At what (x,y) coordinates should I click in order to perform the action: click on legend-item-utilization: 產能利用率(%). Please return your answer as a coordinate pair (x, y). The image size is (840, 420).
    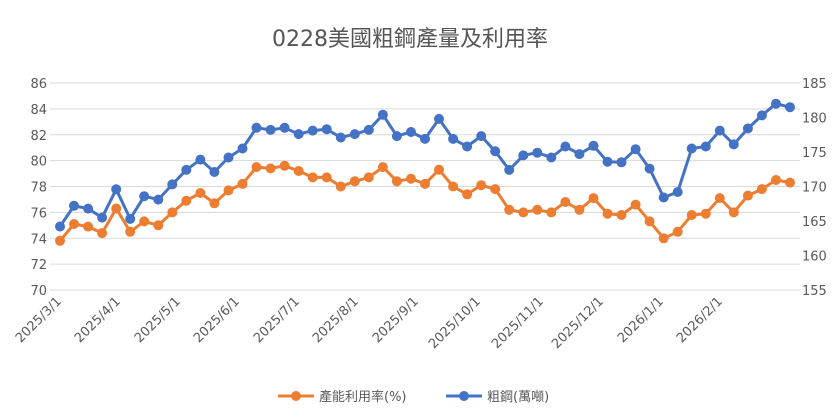
    Looking at the image, I should click on (342, 397).